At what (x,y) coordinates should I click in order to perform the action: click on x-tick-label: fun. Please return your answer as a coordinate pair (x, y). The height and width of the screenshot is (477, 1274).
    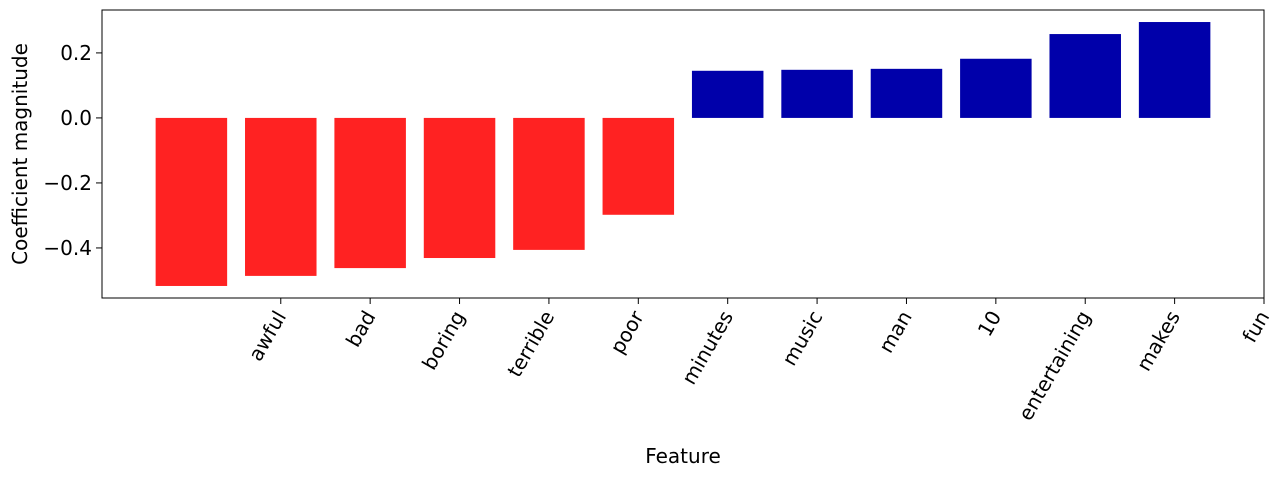
    Looking at the image, I should click on (1255, 327).